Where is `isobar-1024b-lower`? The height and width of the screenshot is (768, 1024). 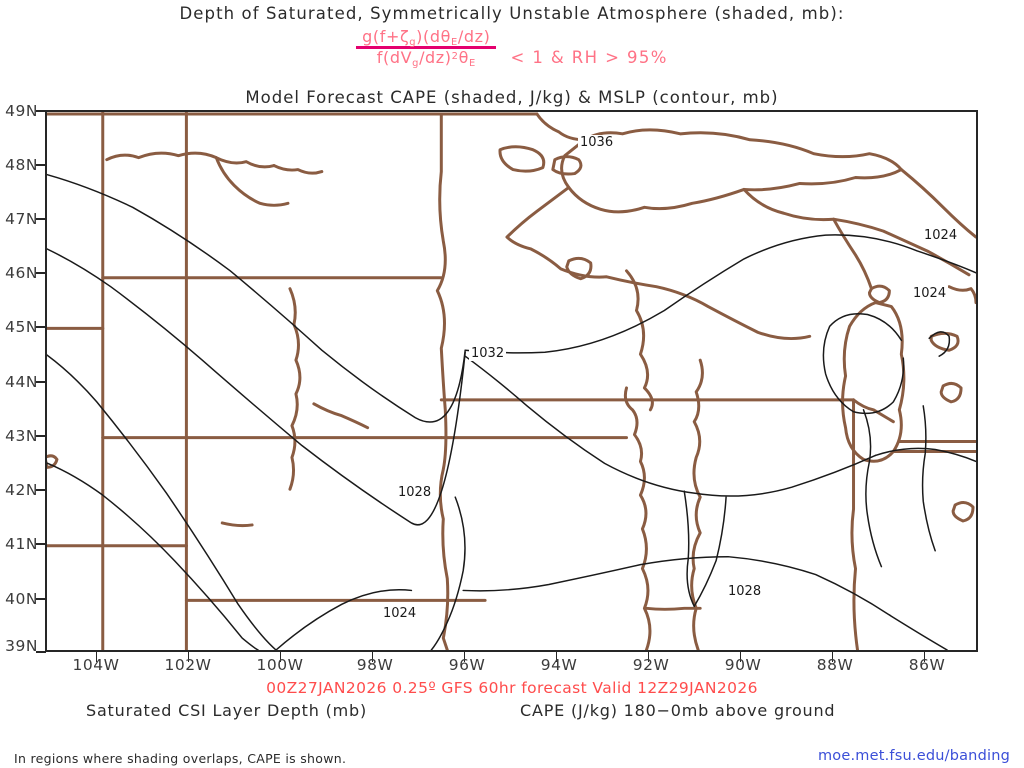 isobar-1024b-lower is located at coordinates (872, 488).